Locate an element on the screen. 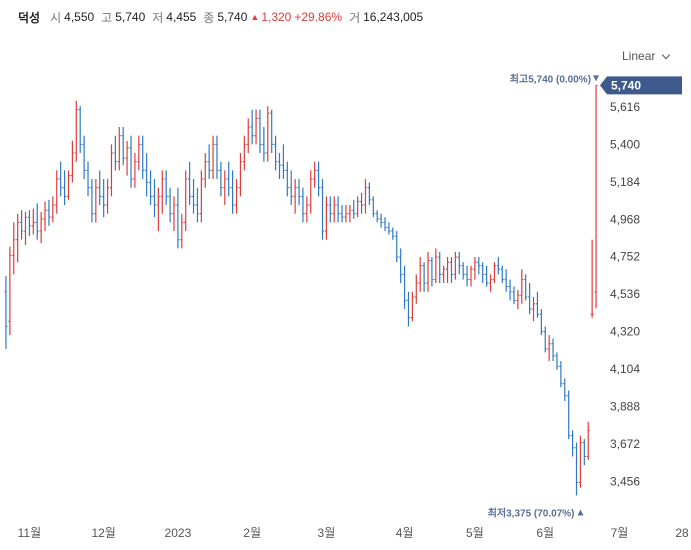 Image resolution: width=691 pixels, height=550 pixels. scale-dropdown: Linear is located at coordinates (646, 56).